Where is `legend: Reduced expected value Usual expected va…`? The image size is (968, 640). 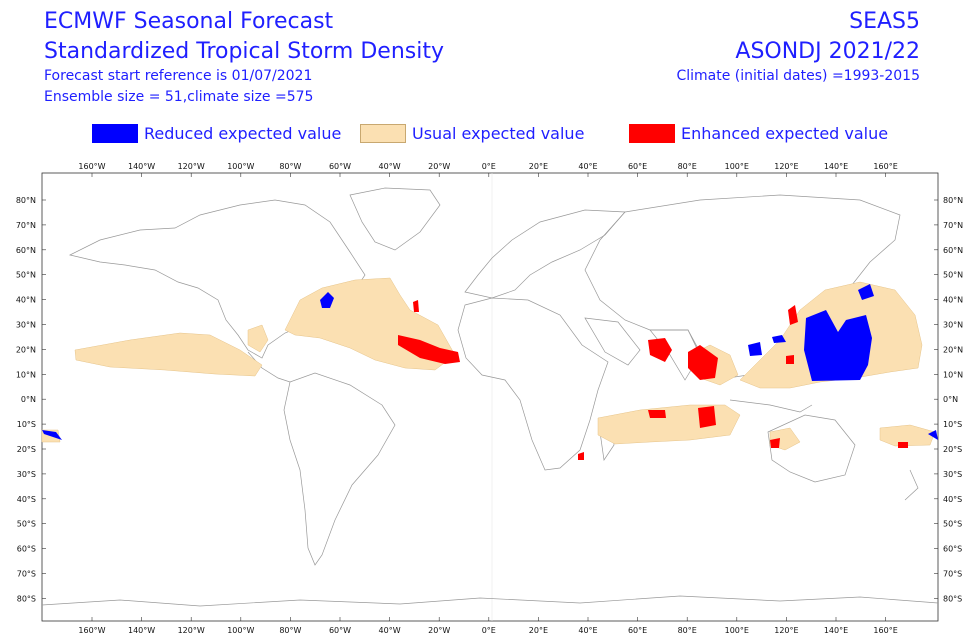 legend: Reduced expected value Usual expected va… is located at coordinates (484, 135).